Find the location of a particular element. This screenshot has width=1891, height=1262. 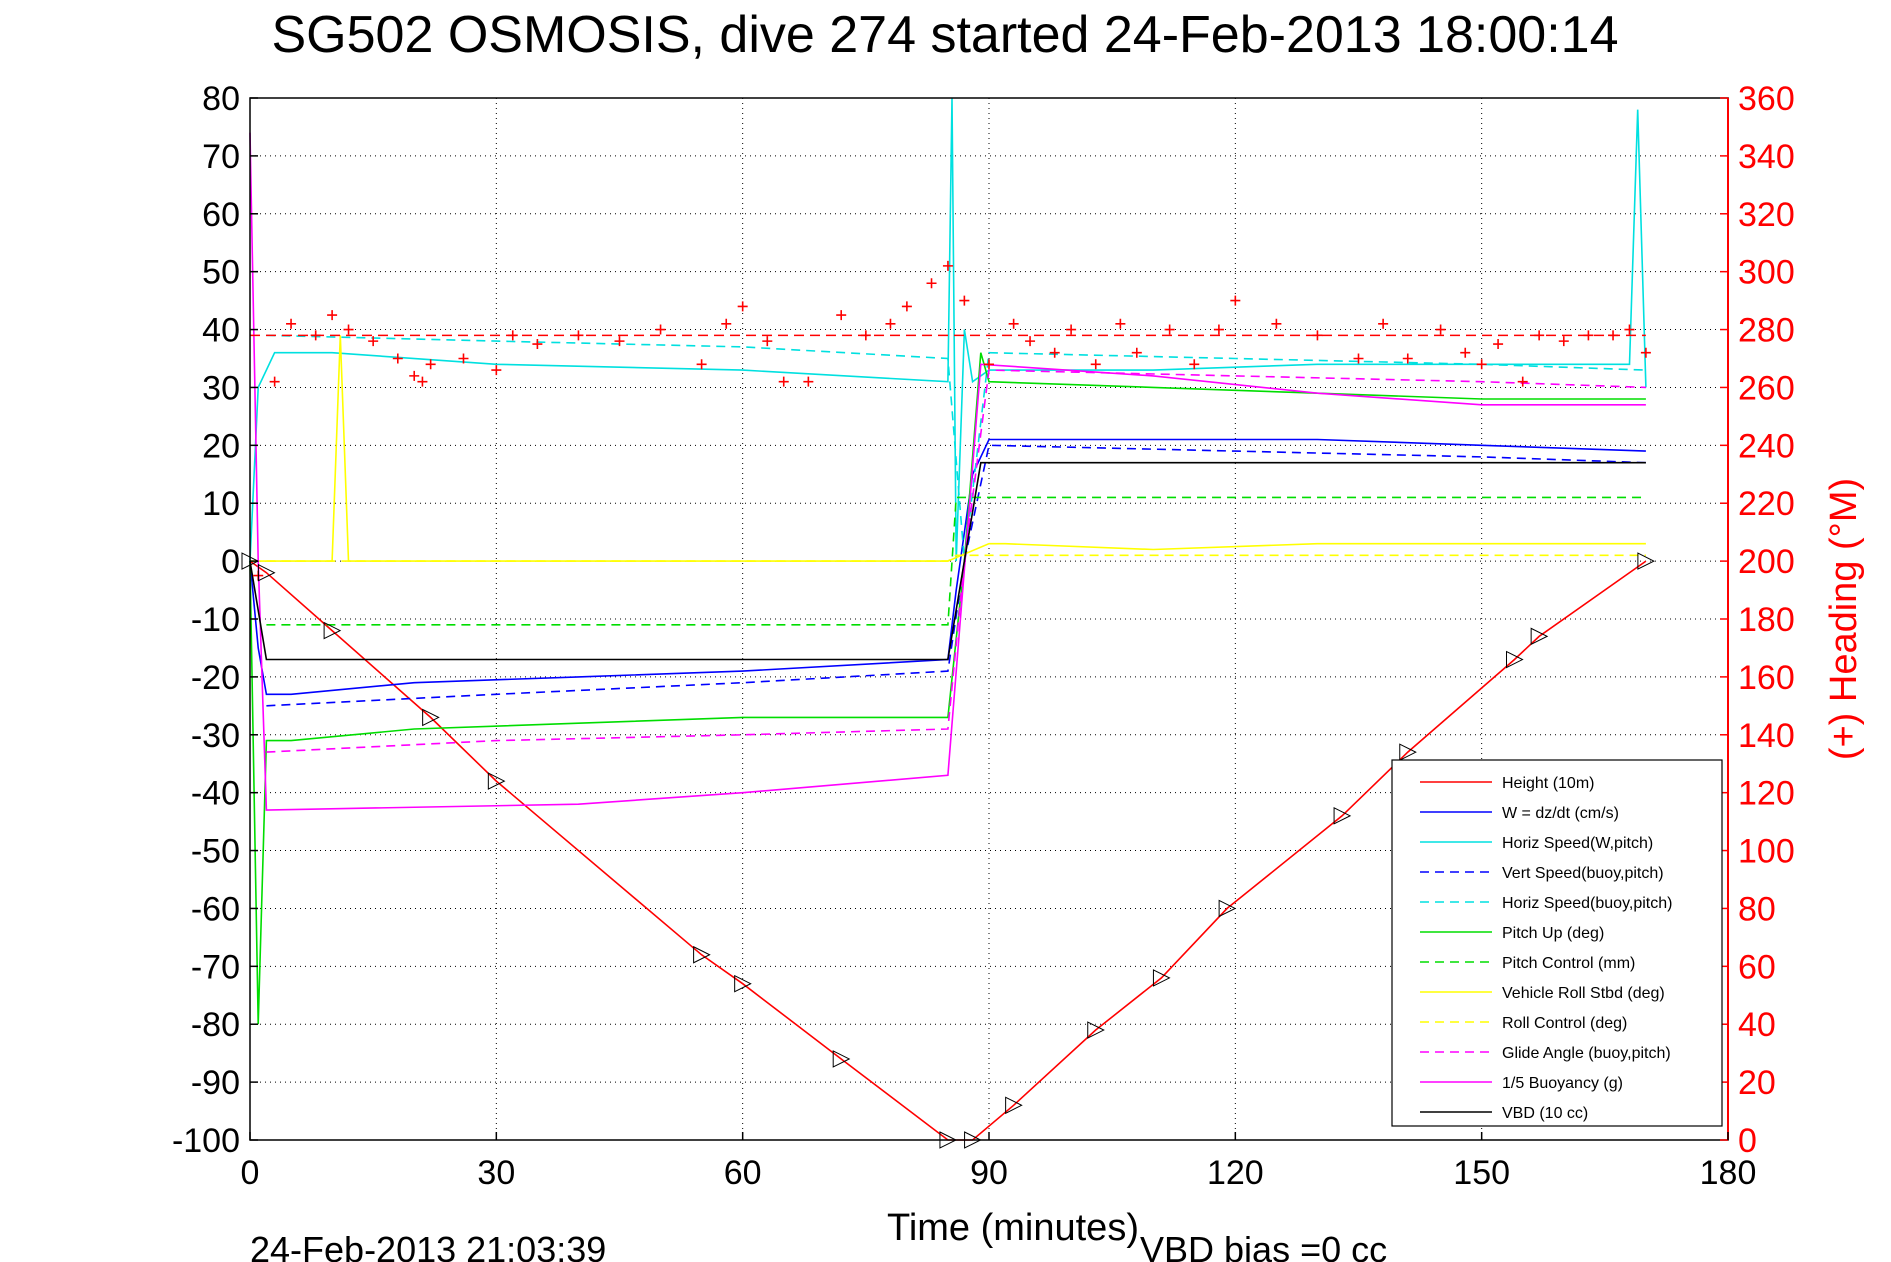

legend-label: Horiz Speed(buoy,pitch) is located at coordinates (1587, 903).